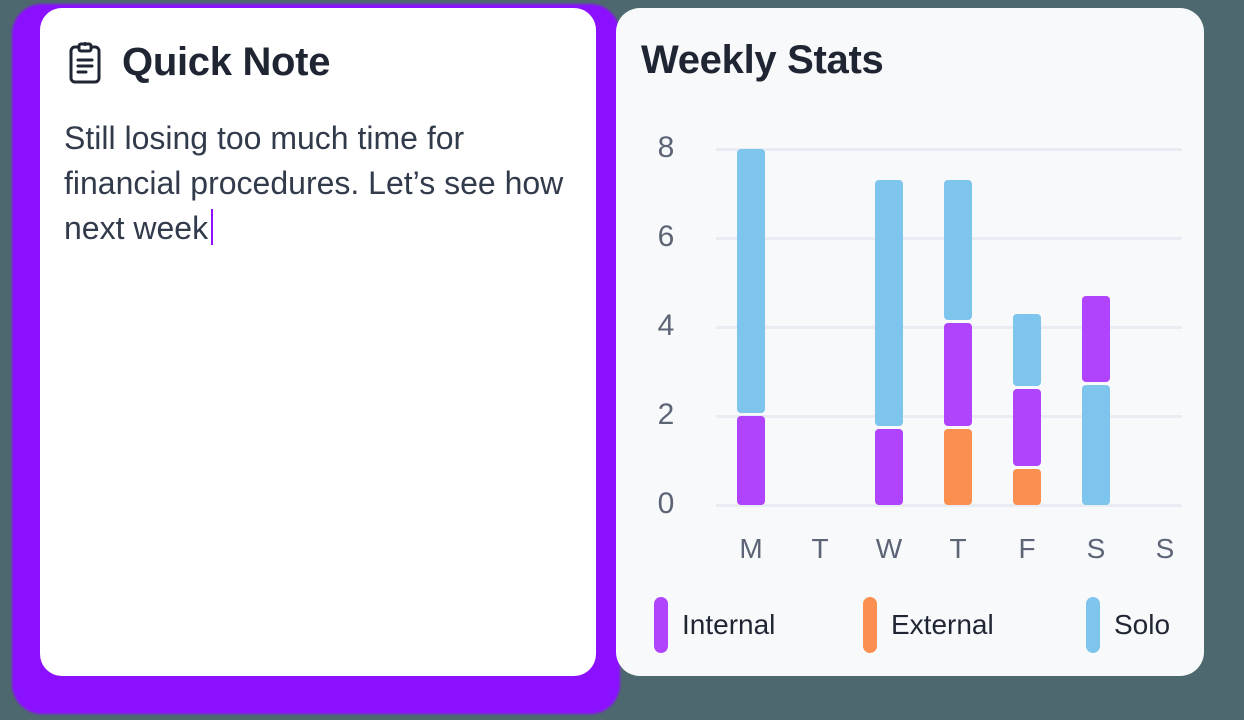 Image resolution: width=1244 pixels, height=720 pixels. What do you see at coordinates (226, 62) in the screenshot?
I see `note-title: Quick Note` at bounding box center [226, 62].